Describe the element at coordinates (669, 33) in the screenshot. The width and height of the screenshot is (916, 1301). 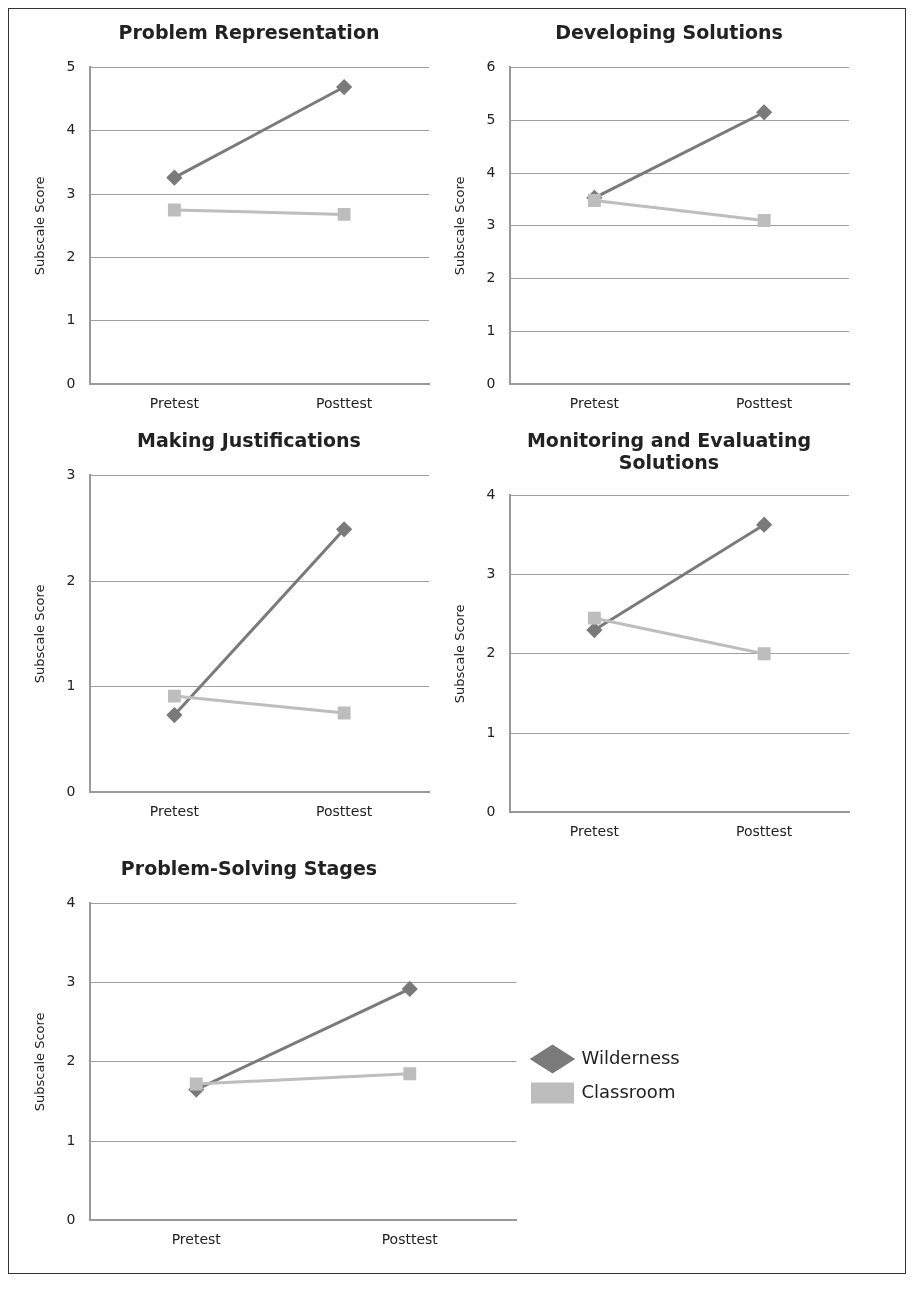
I see `chart-title: Developing Solutions` at that location.